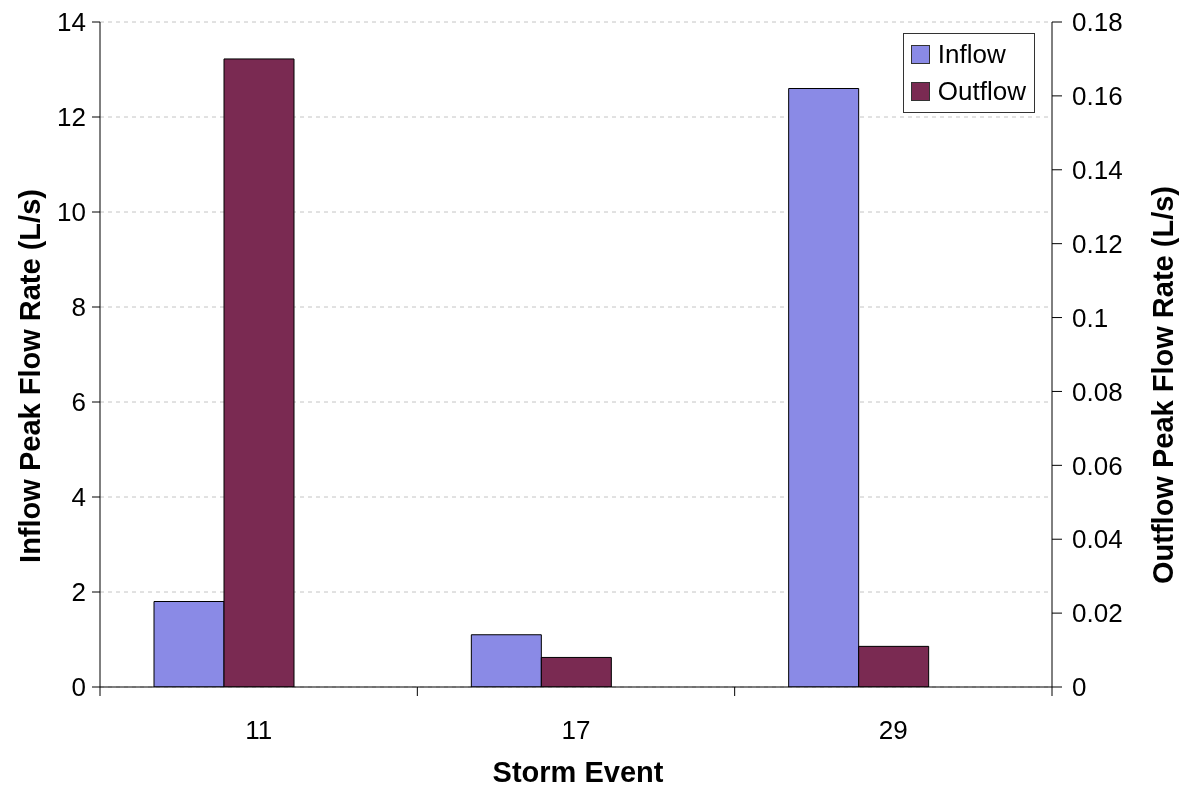 Image resolution: width=1190 pixels, height=786 pixels. Describe the element at coordinates (1097, 170) in the screenshot. I see `y2-tick-label: 0.14` at that location.